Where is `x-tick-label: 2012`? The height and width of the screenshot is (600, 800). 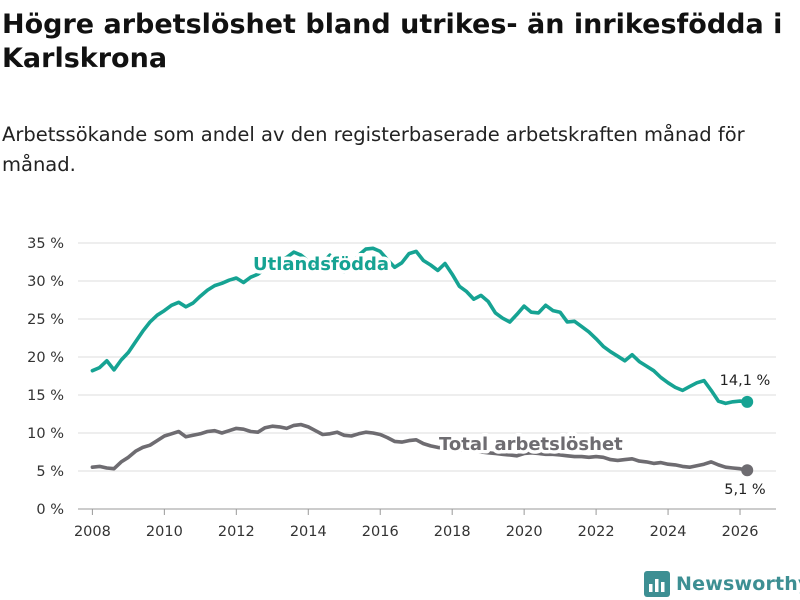
x-tick-label: 2012 is located at coordinates (236, 532).